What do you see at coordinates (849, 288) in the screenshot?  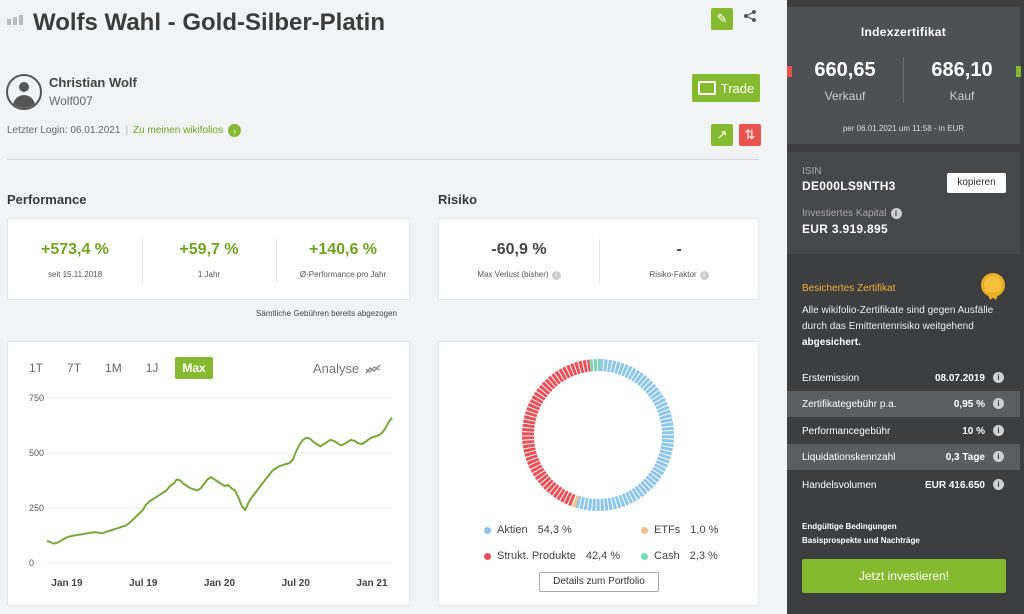 I see `secured-title: Besichertes Zertifikat` at bounding box center [849, 288].